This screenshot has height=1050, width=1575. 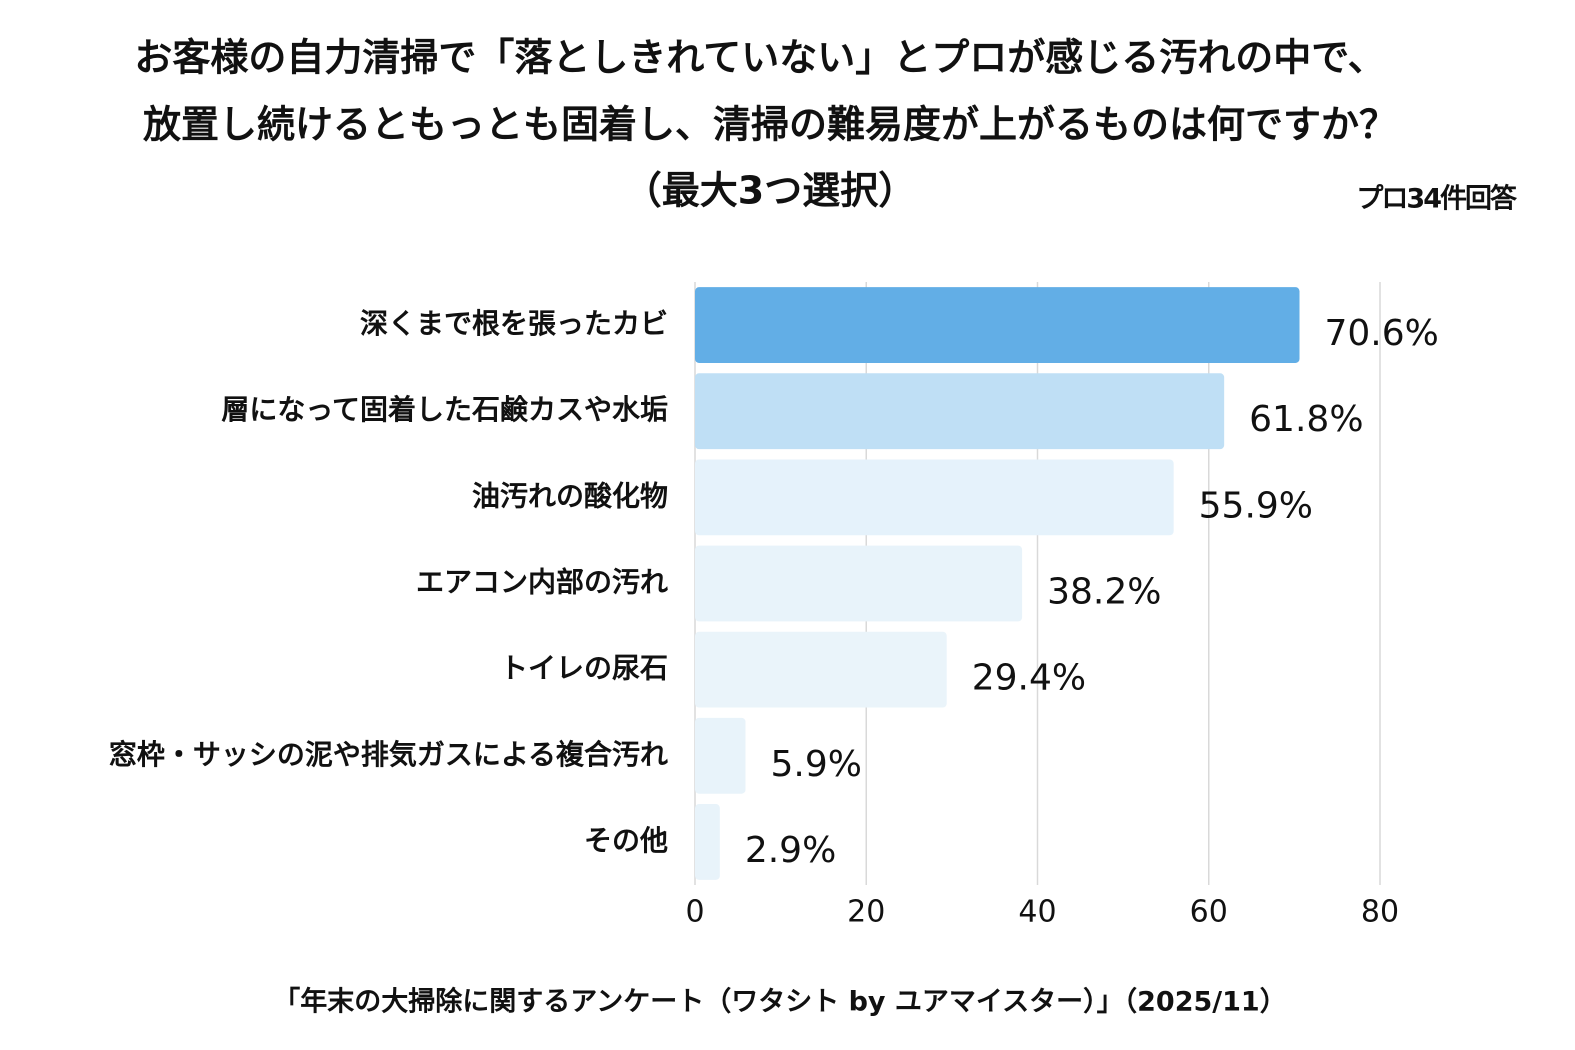 What do you see at coordinates (790, 850) in the screenshot?
I see `value-label: 2.9%` at bounding box center [790, 850].